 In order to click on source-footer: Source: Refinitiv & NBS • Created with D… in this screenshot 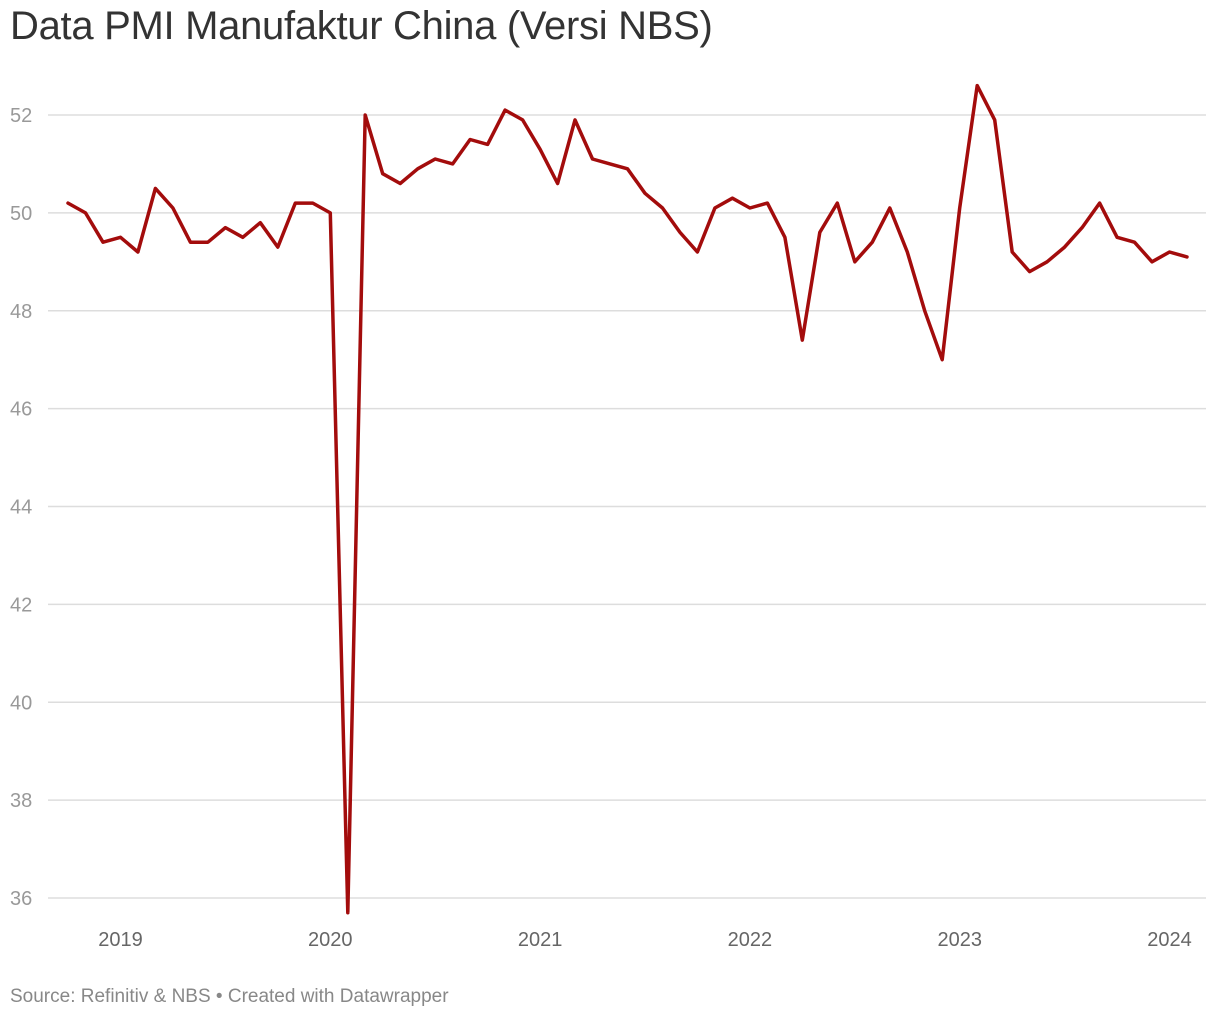, I will do `click(229, 996)`.